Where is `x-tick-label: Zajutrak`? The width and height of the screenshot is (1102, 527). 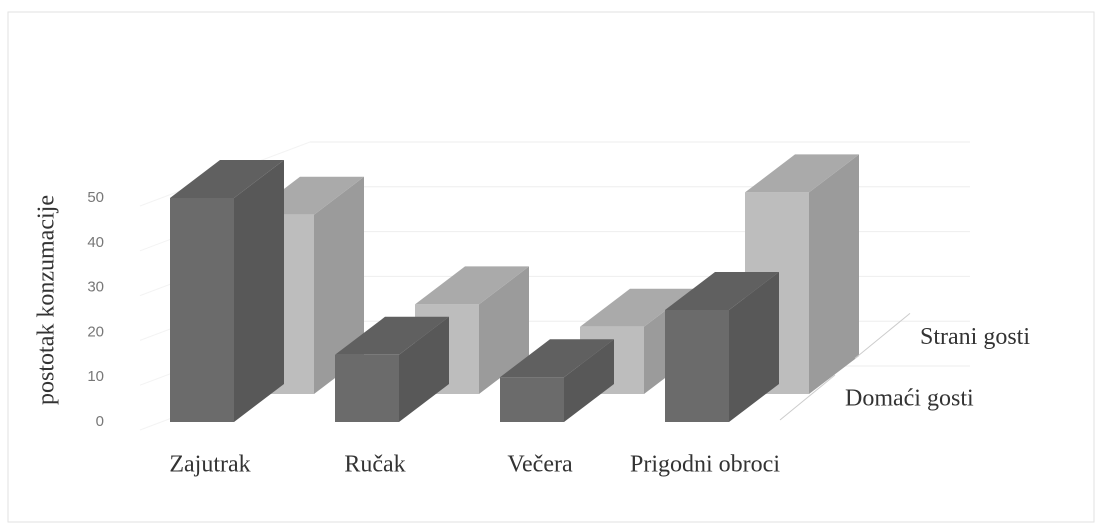 x-tick-label: Zajutrak is located at coordinates (209, 465).